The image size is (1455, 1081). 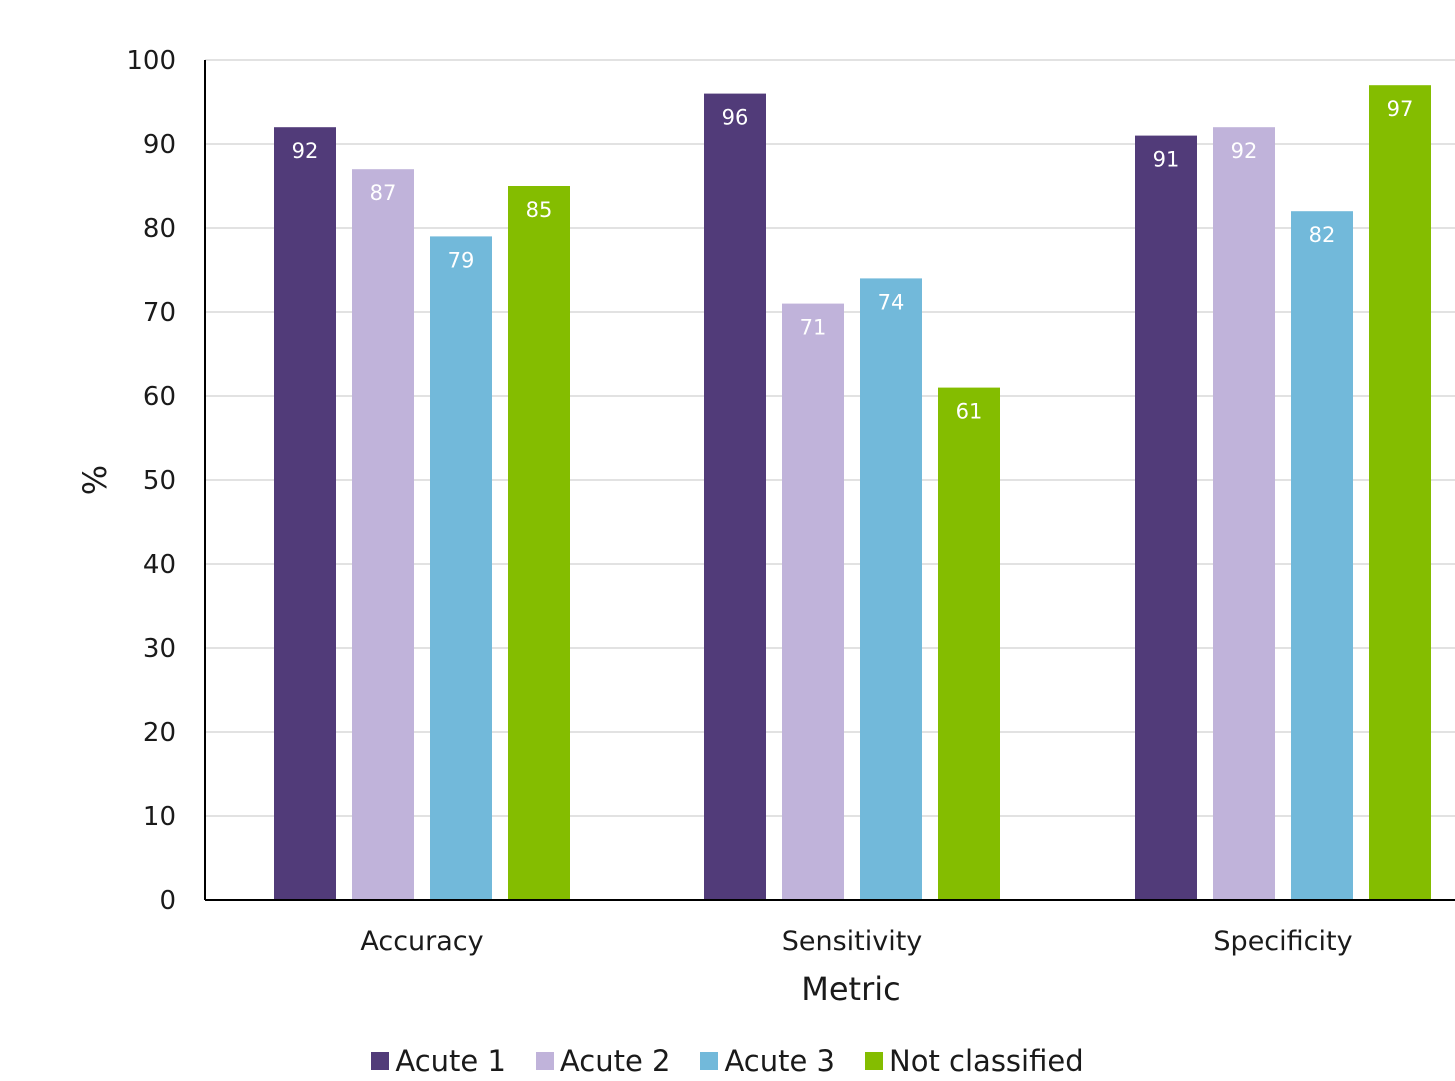 I want to click on category-label: Accuracy, so click(x=421, y=941).